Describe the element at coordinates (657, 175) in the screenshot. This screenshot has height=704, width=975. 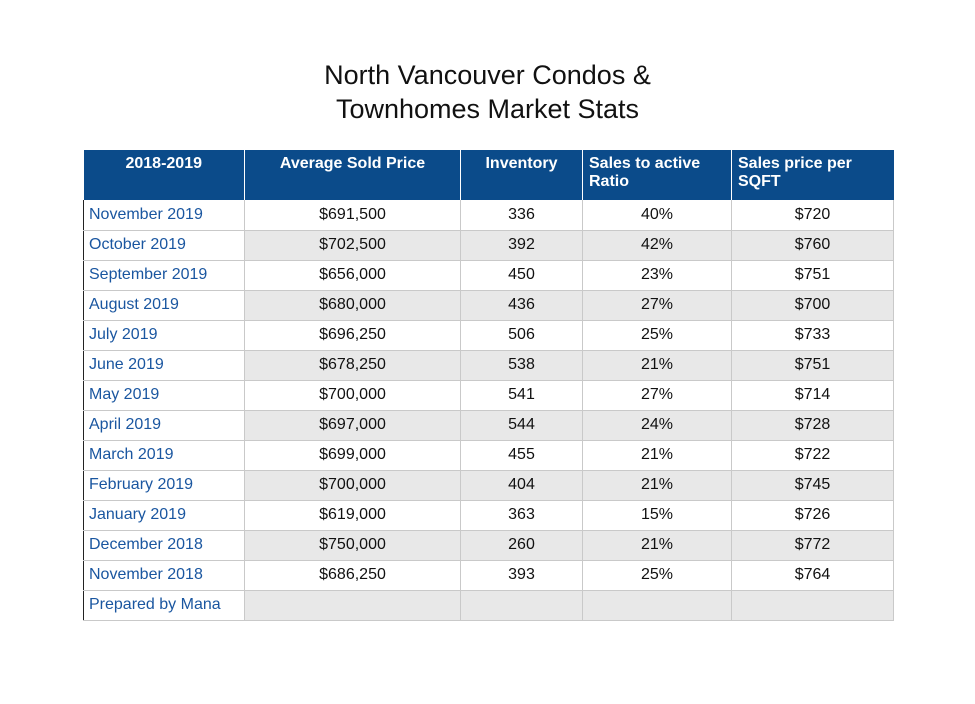
I see `header-sales-to-active-ratio: Sales to active Ratio` at that location.